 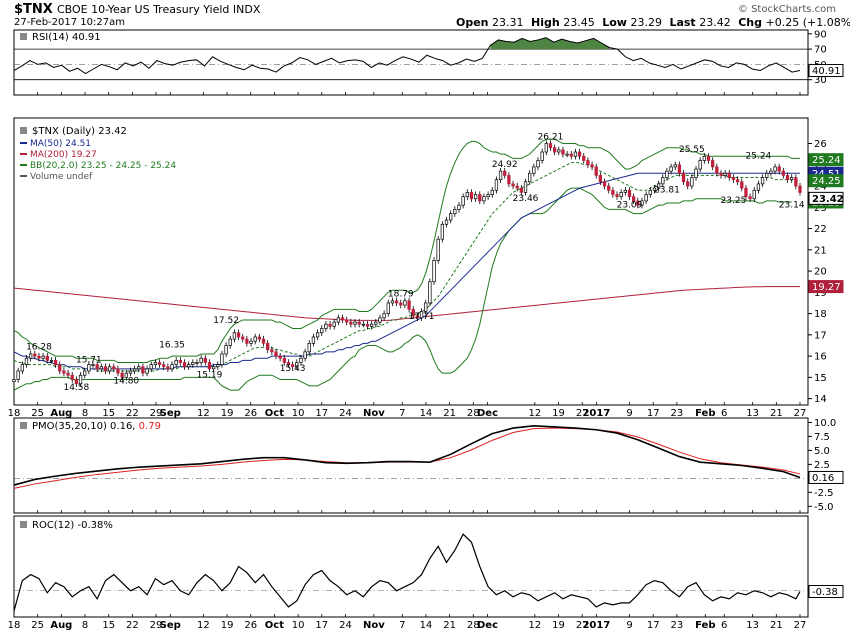 What do you see at coordinates (226, 321) in the screenshot?
I see `price-annotation: 17.52` at bounding box center [226, 321].